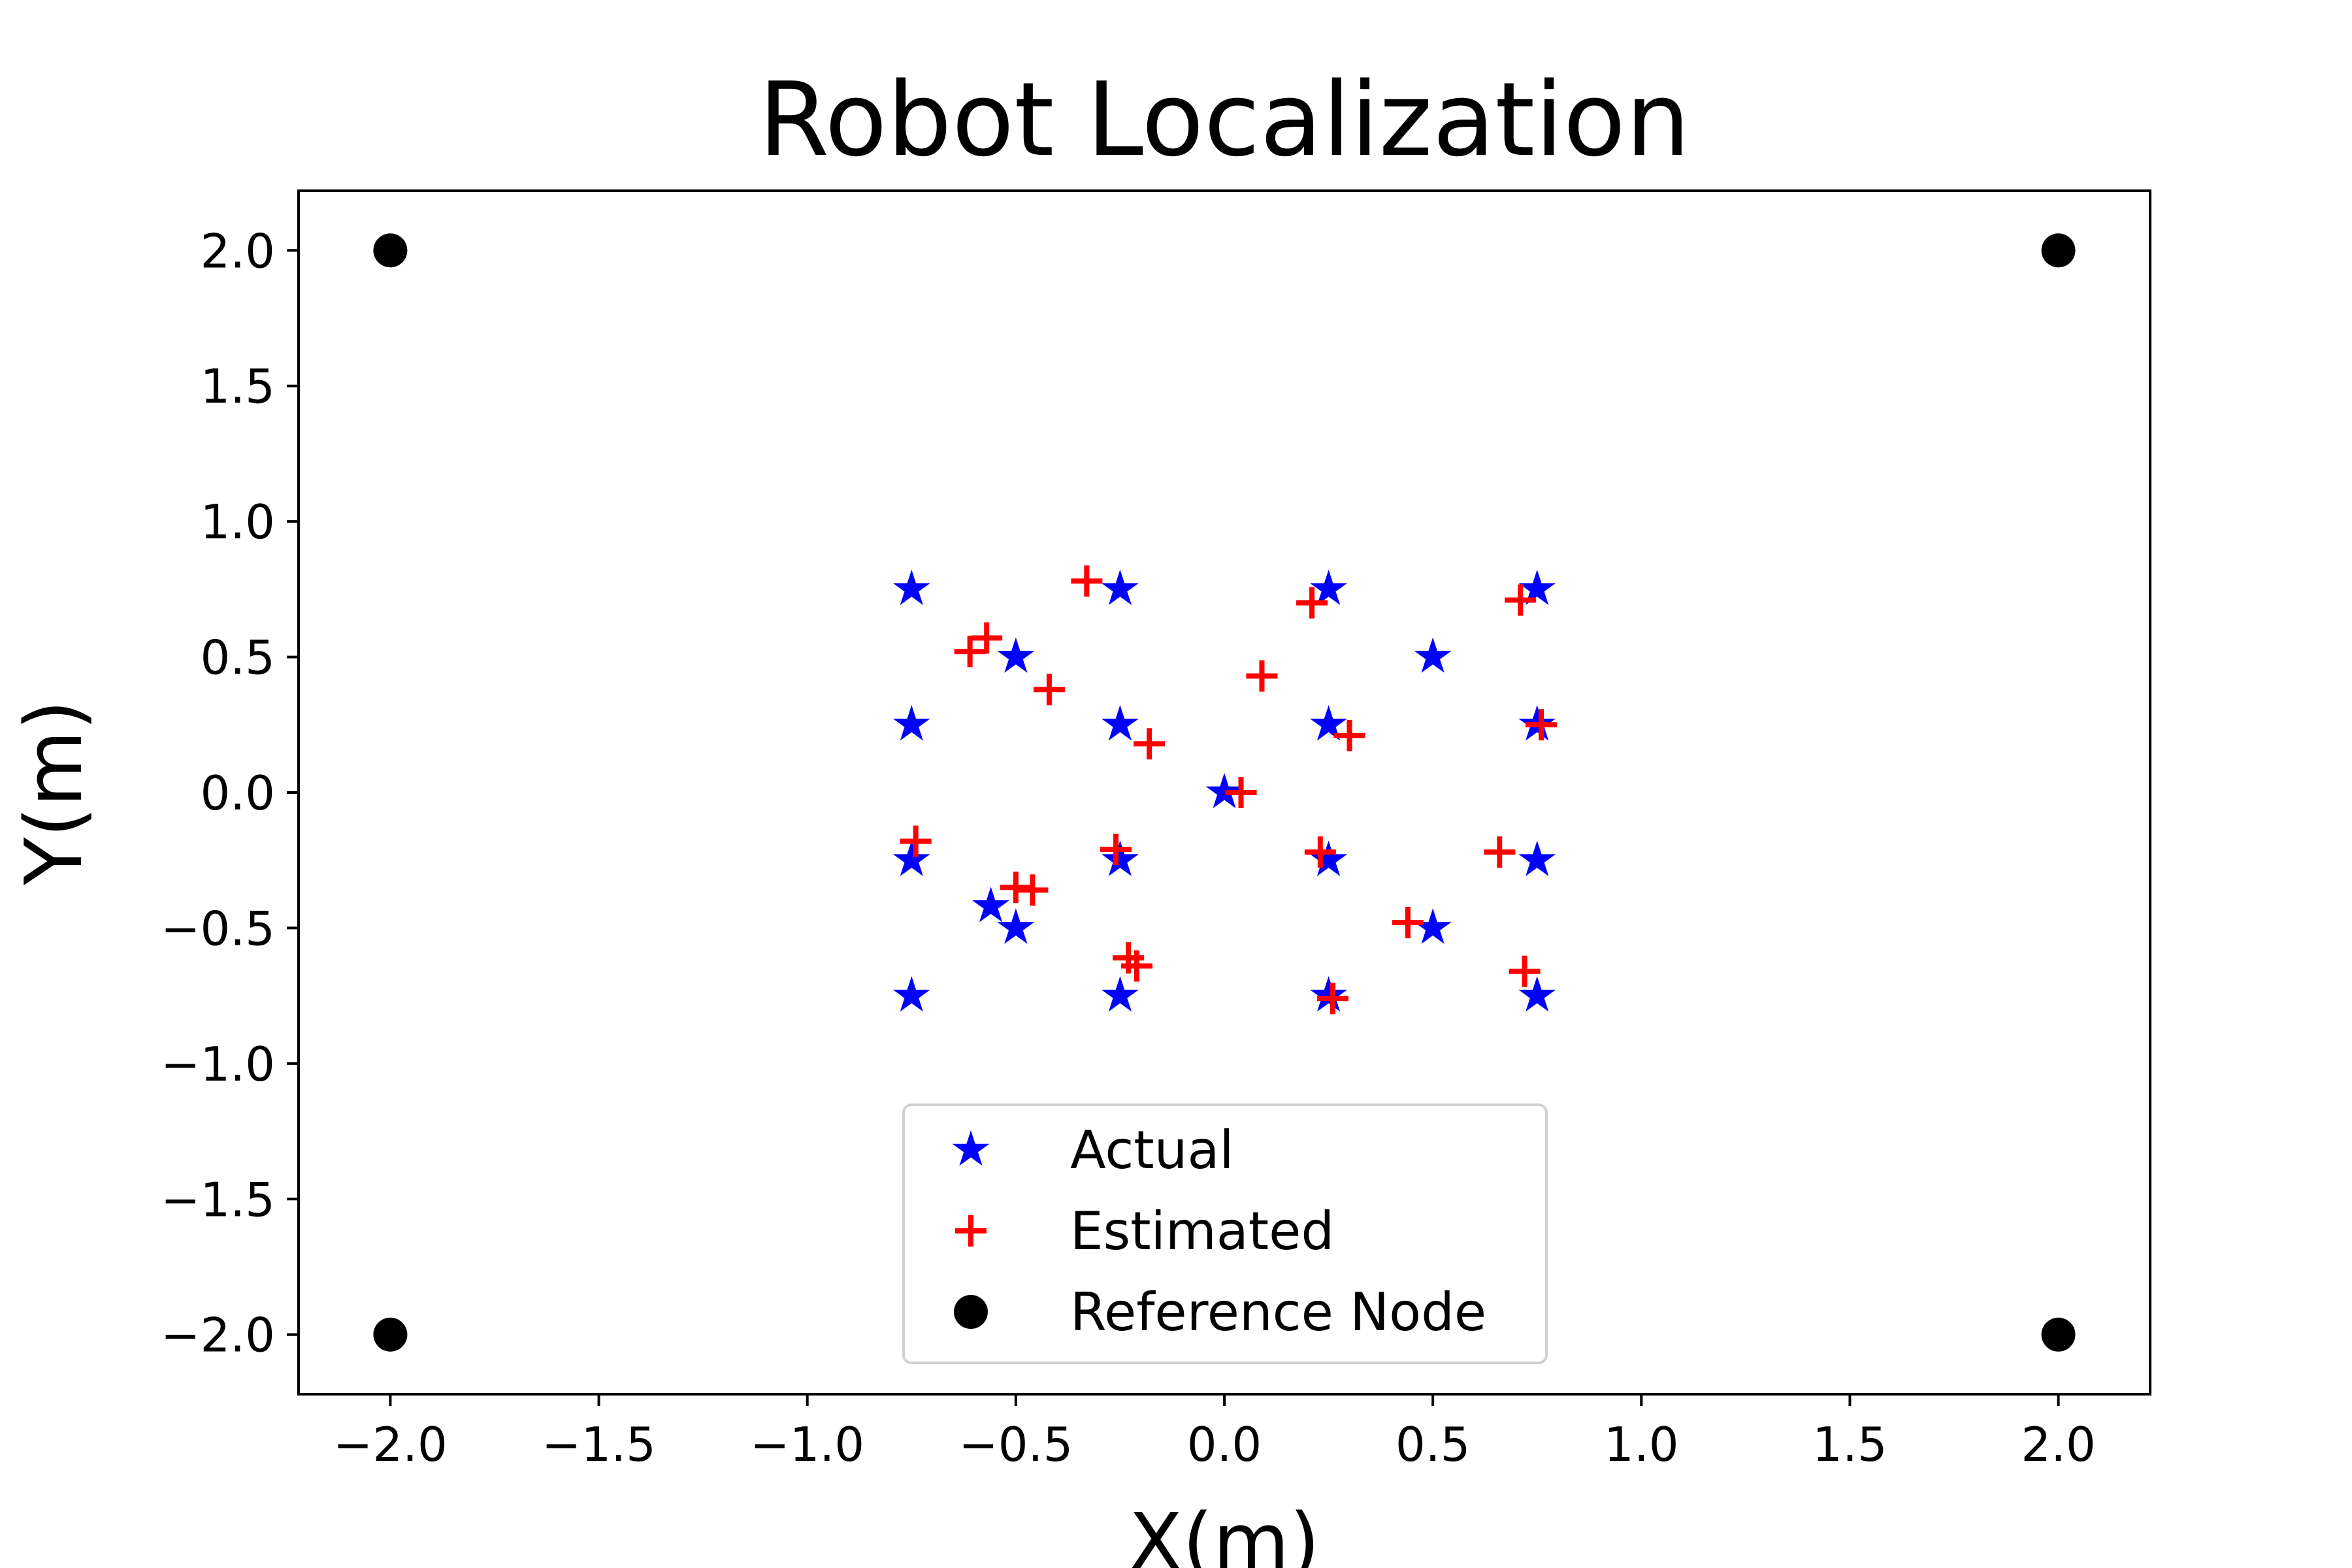  What do you see at coordinates (971, 1312) in the screenshot?
I see `legend-marker-reference-node` at bounding box center [971, 1312].